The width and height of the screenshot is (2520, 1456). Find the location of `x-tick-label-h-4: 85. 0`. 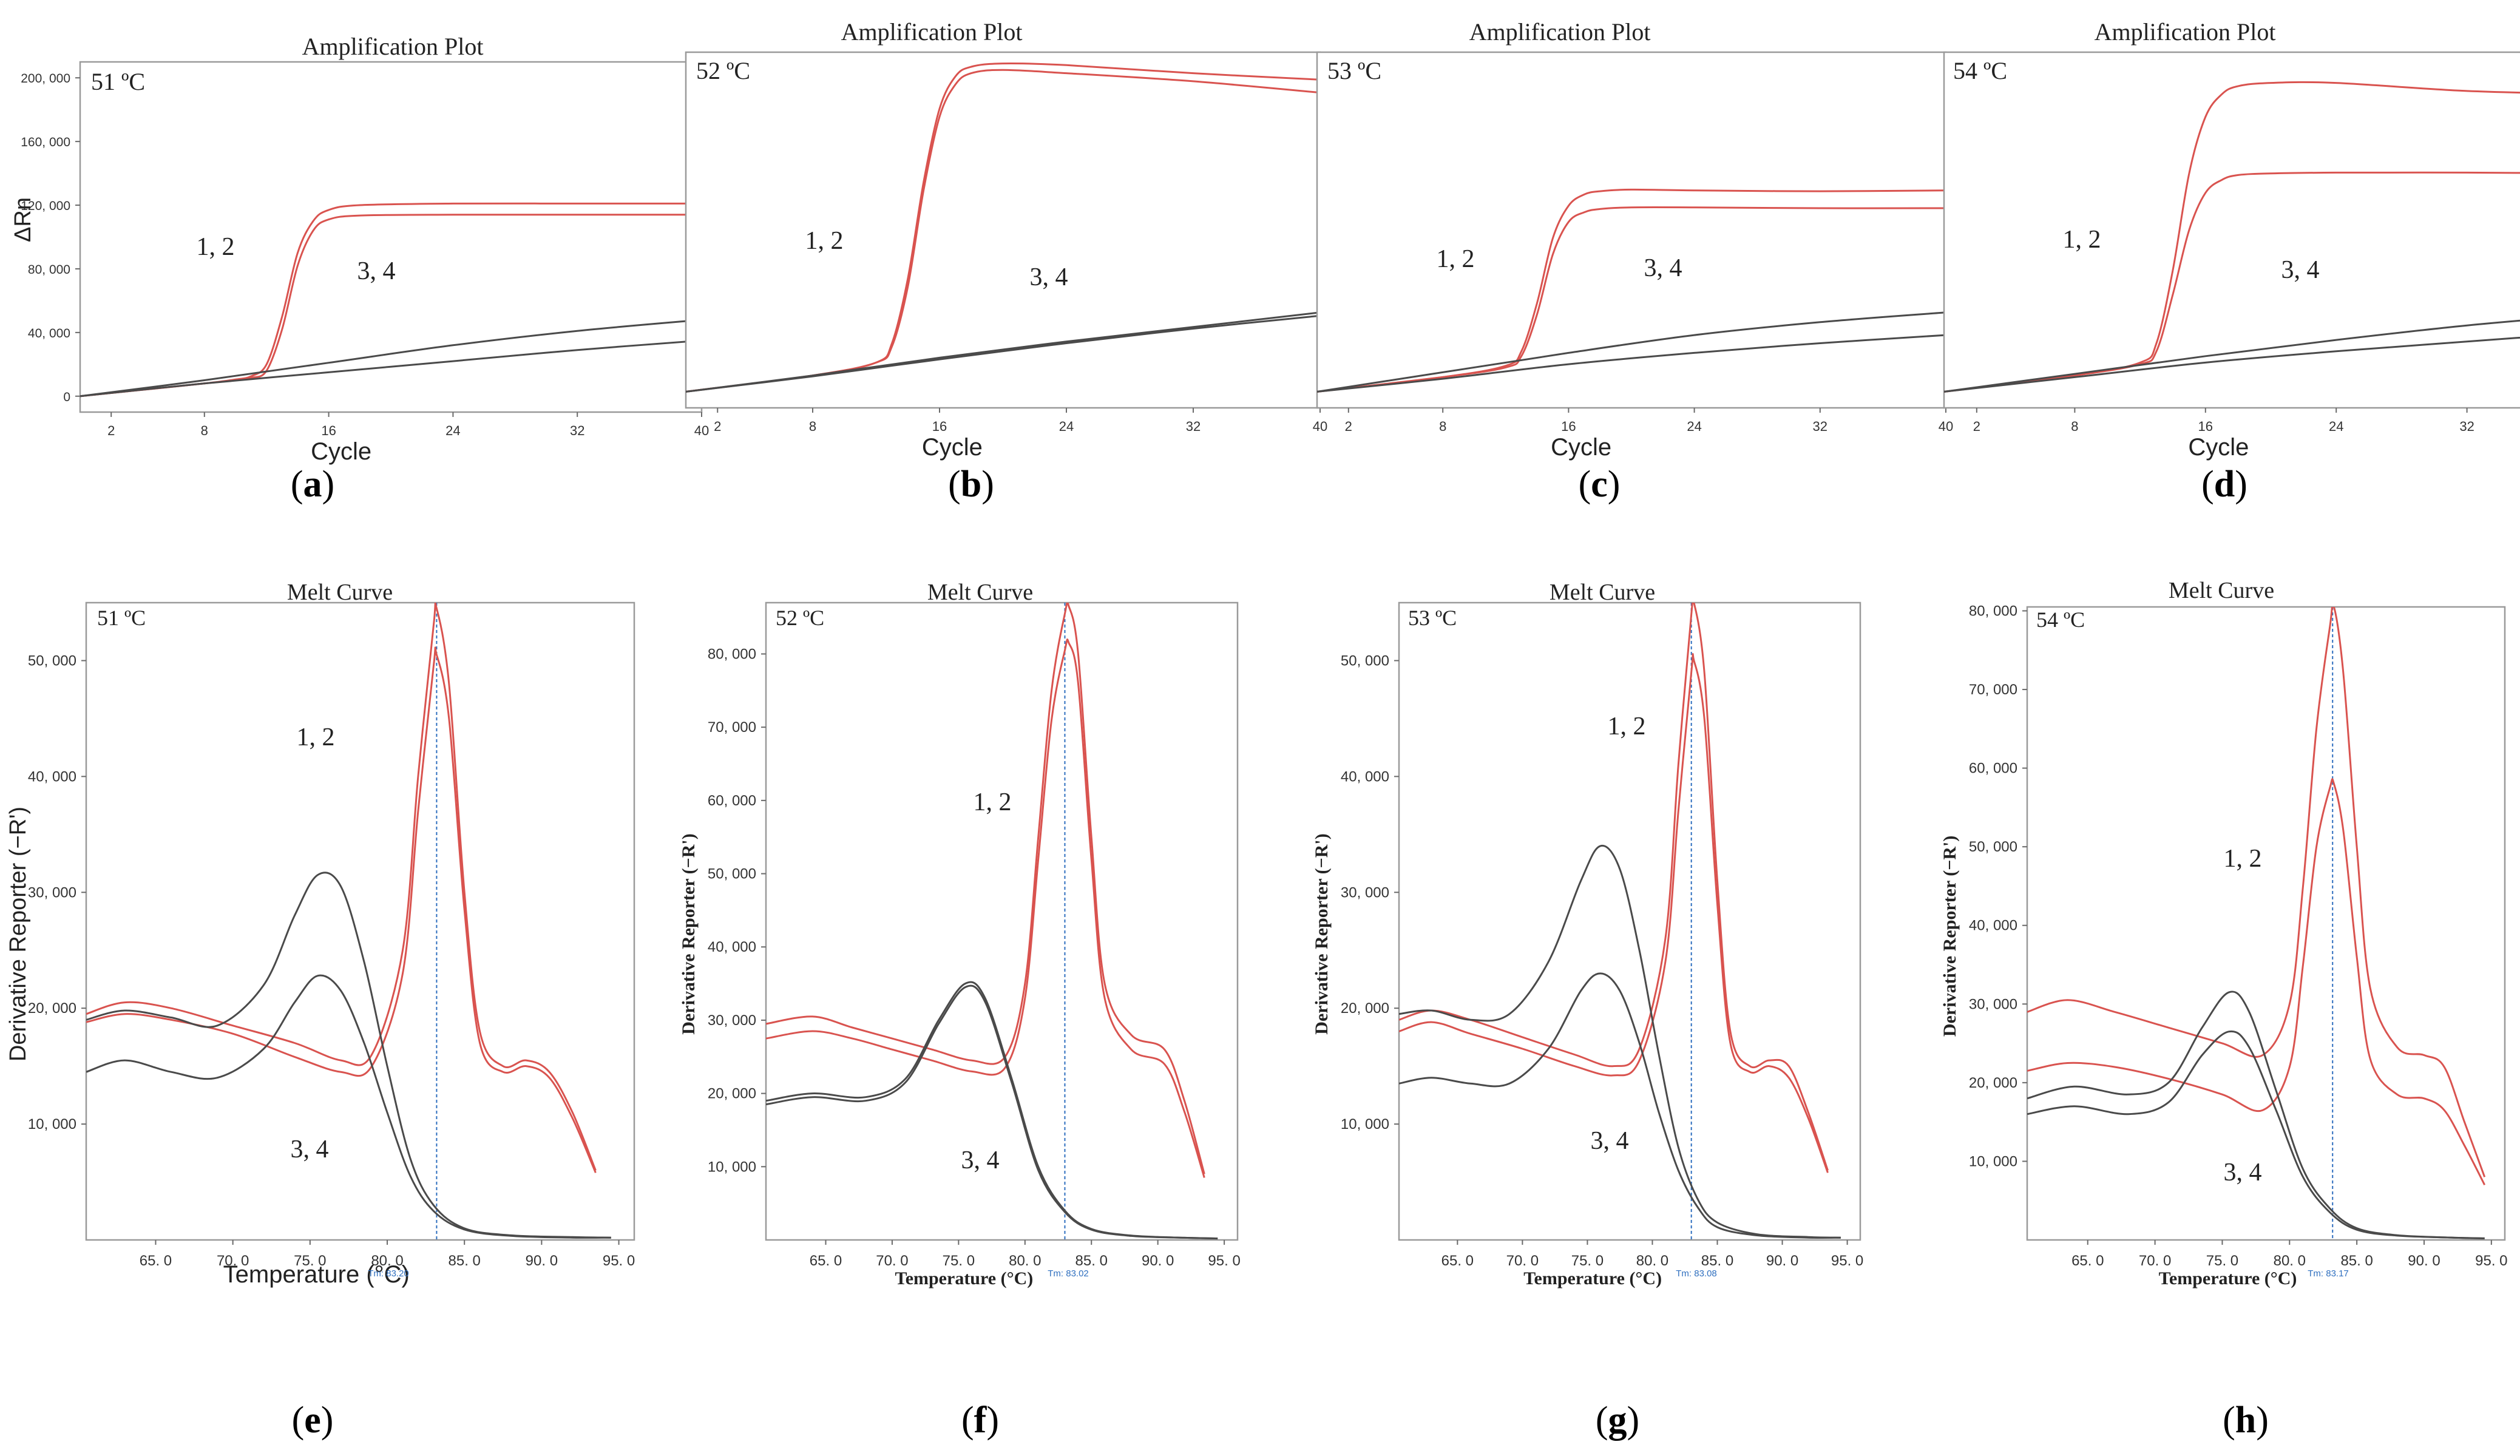

x-tick-label-h-4: 85. 0 is located at coordinates (2356, 1261).